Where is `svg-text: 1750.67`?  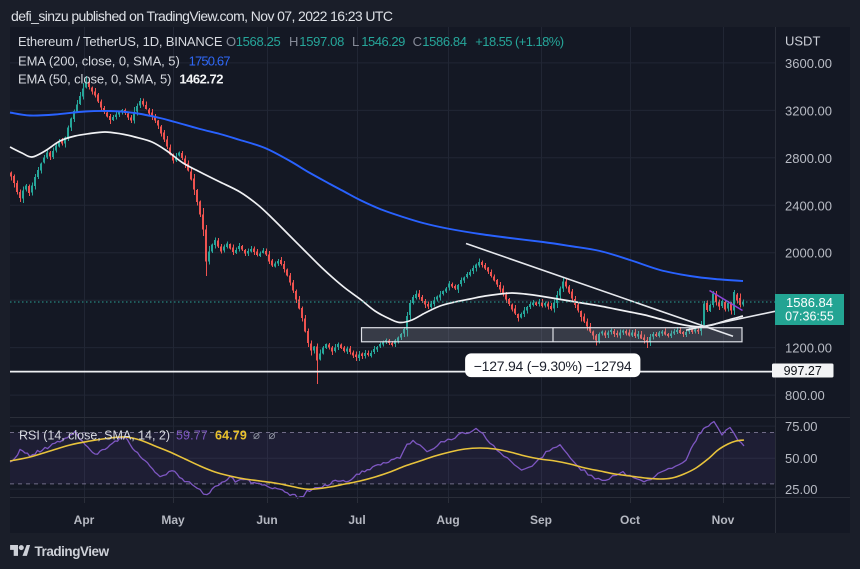
svg-text: 1750.67 is located at coordinates (210, 61).